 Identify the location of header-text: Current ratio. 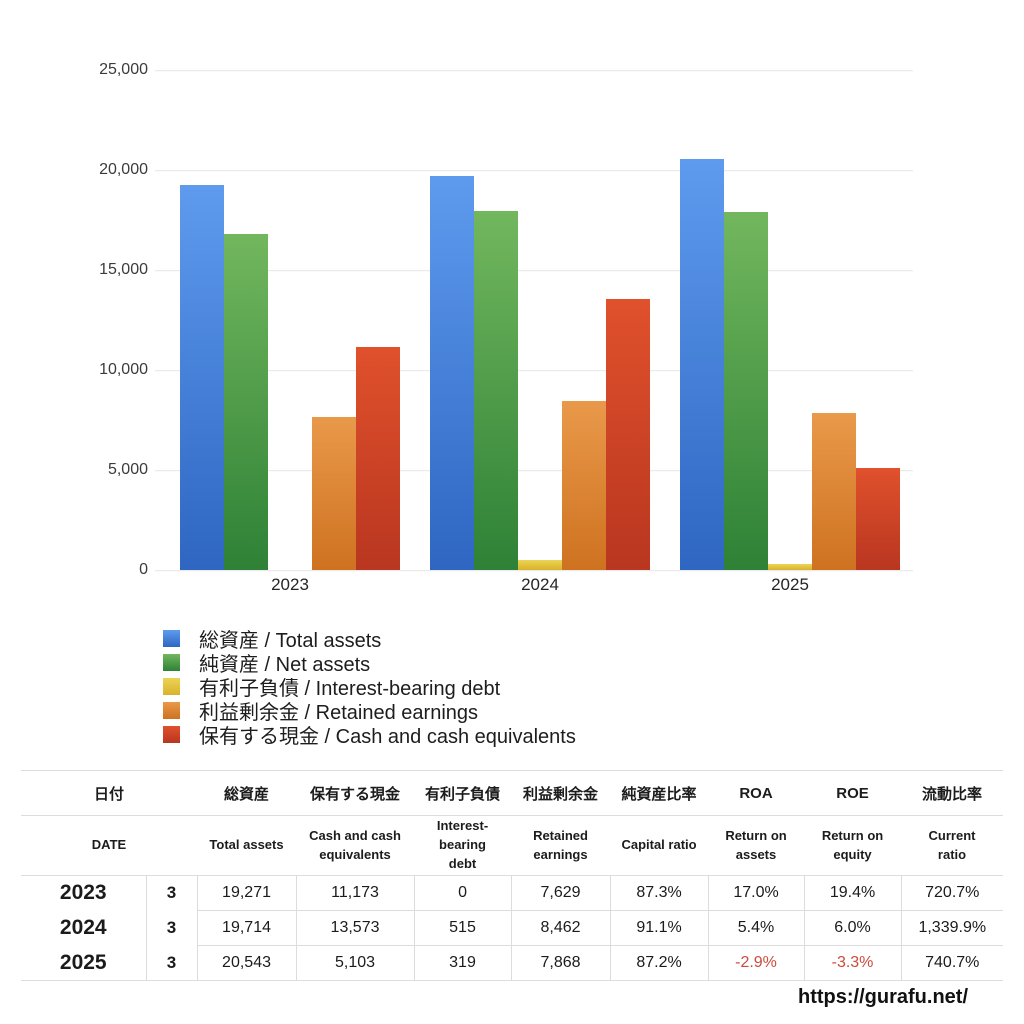
(952, 844).